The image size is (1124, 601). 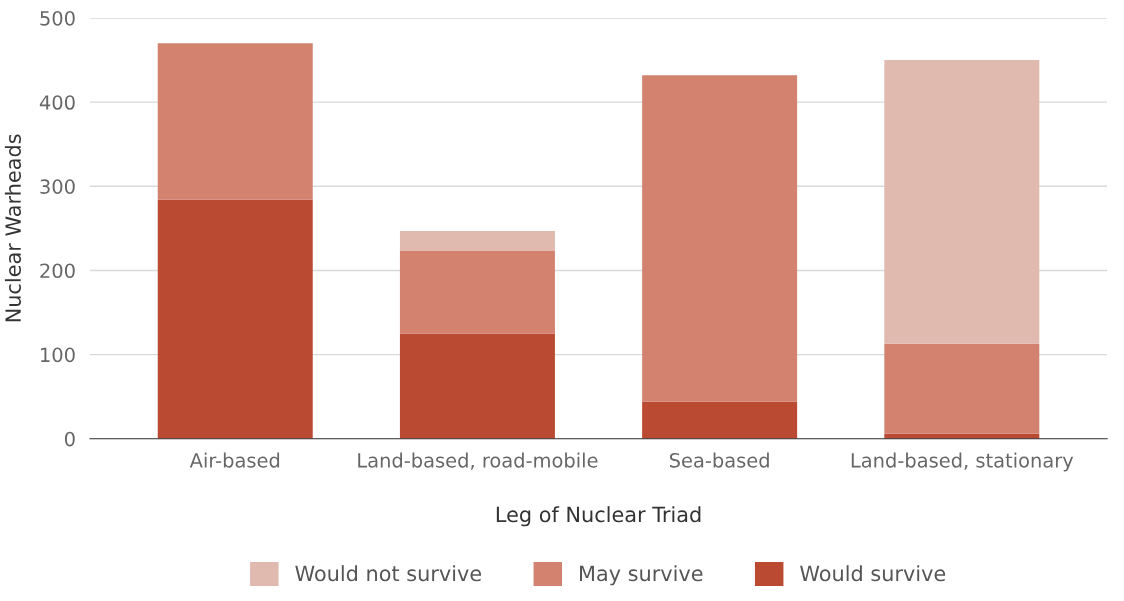 I want to click on y-tick-label: 0, so click(x=69, y=439).